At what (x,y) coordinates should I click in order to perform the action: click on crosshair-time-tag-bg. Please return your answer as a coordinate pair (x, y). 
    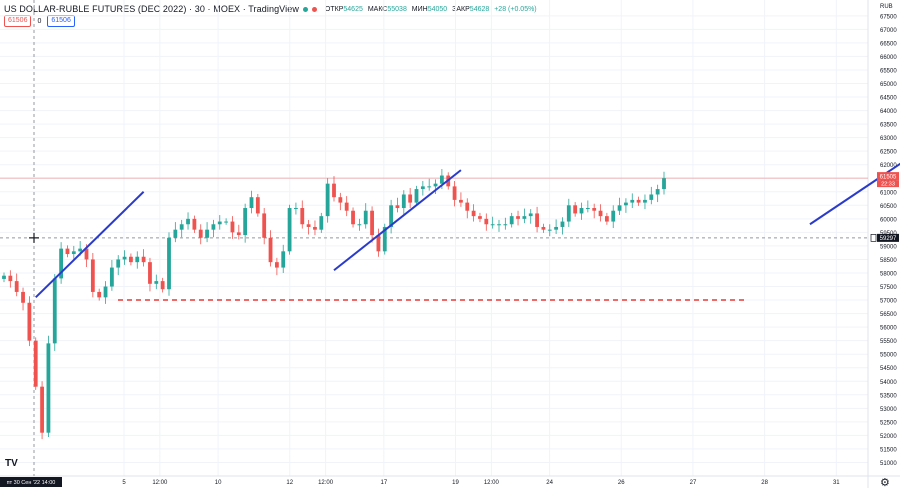
    Looking at the image, I should click on (31, 482).